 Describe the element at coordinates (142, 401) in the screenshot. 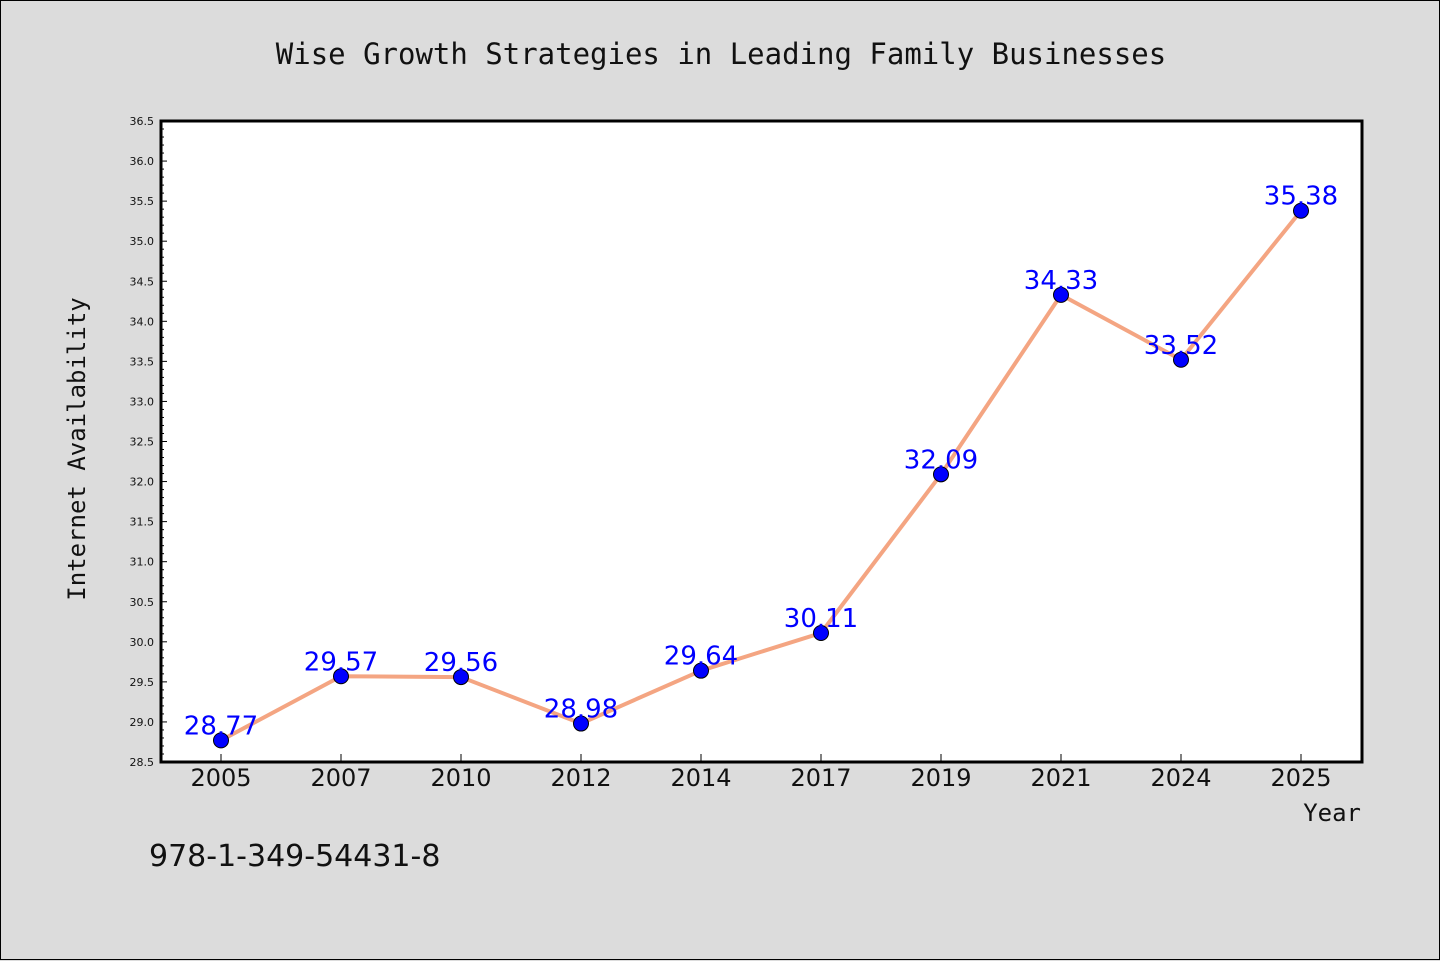

I see `y-tick-label: 33.0` at that location.